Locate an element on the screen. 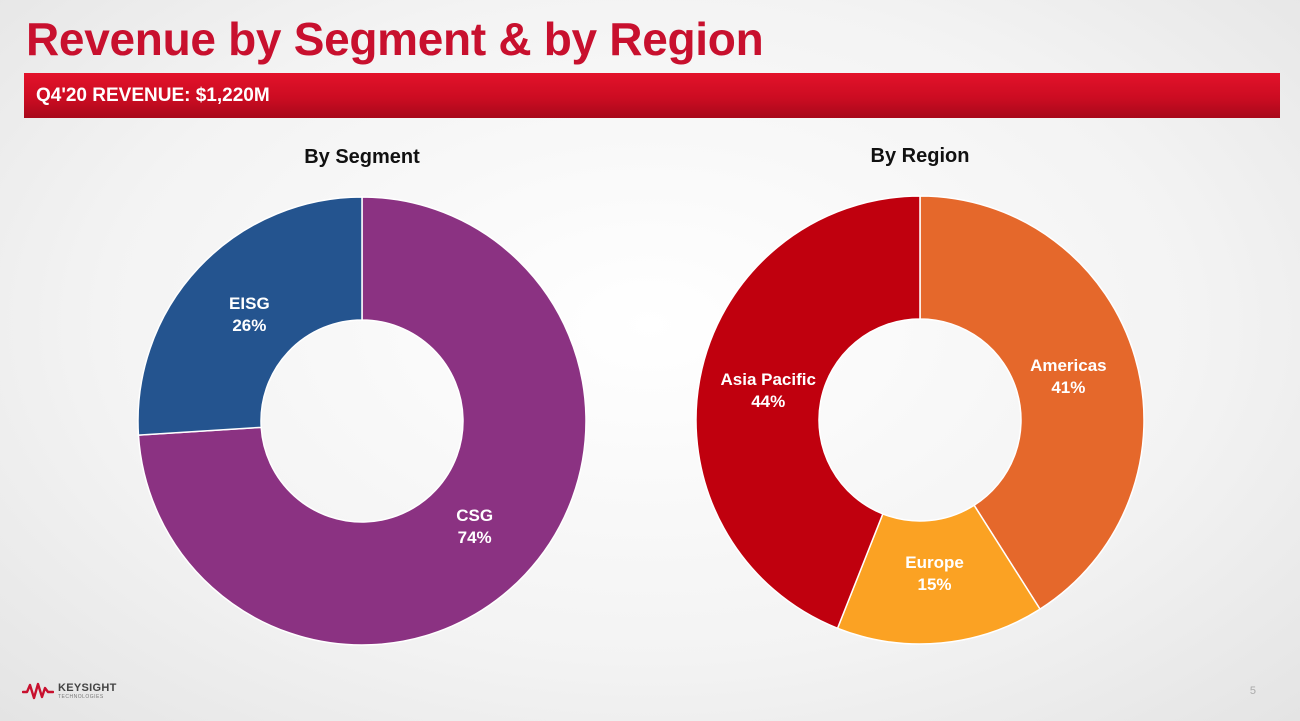 This screenshot has height=721, width=1300. slice-label-americas: Americas 41% is located at coordinates (1068, 376).